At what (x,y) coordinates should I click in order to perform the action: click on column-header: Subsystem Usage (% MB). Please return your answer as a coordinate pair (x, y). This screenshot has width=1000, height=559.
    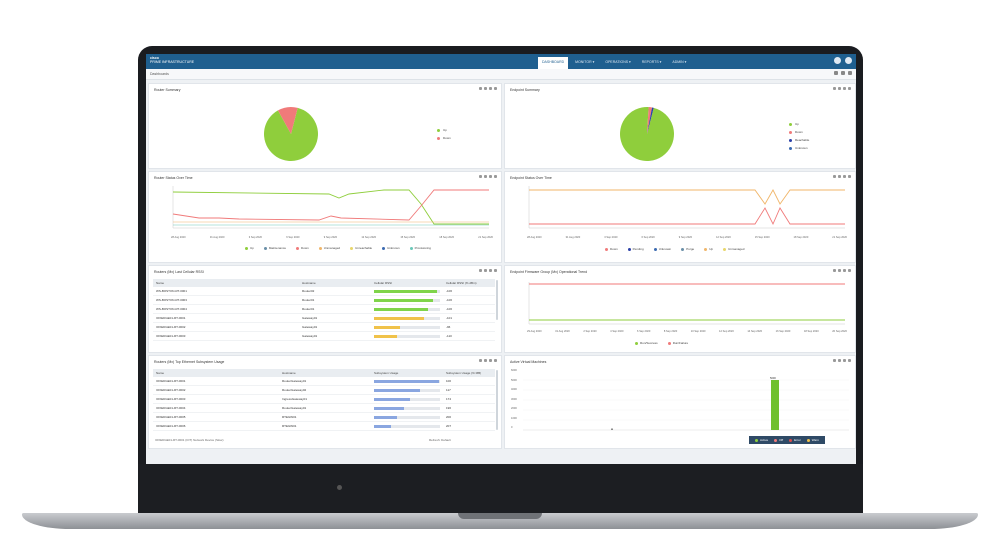
    Looking at the image, I should click on (469, 373).